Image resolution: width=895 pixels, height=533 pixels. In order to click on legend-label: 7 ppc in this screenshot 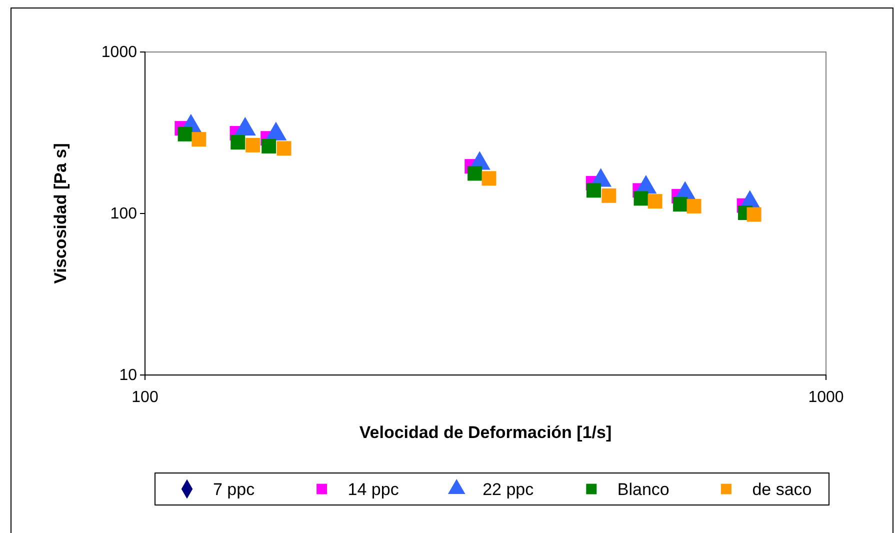, I will do `click(234, 489)`.